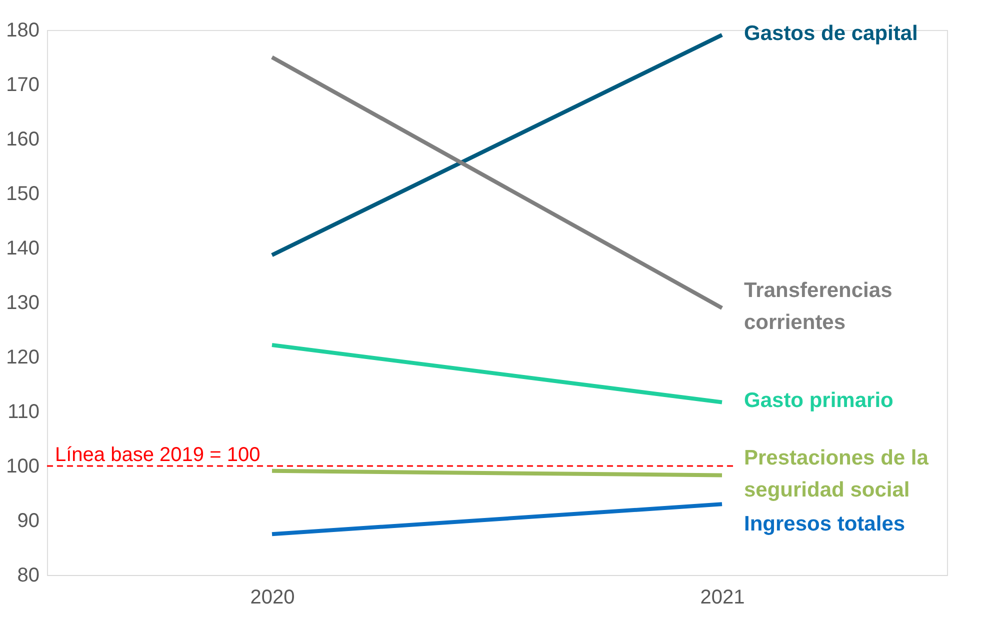 The height and width of the screenshot is (617, 989). Describe the element at coordinates (23, 357) in the screenshot. I see `y-tick-label: 120` at that location.